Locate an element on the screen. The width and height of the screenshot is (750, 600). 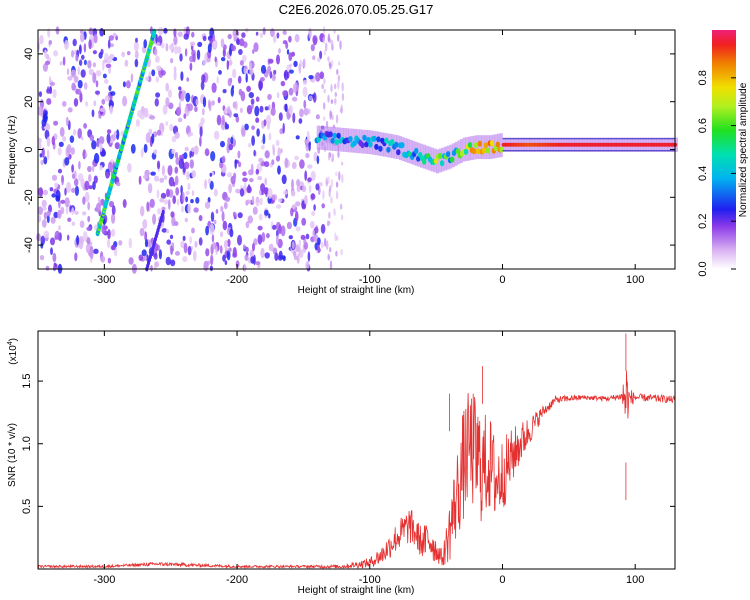
snr-scale-exponent: 4 is located at coordinates (10, 343).